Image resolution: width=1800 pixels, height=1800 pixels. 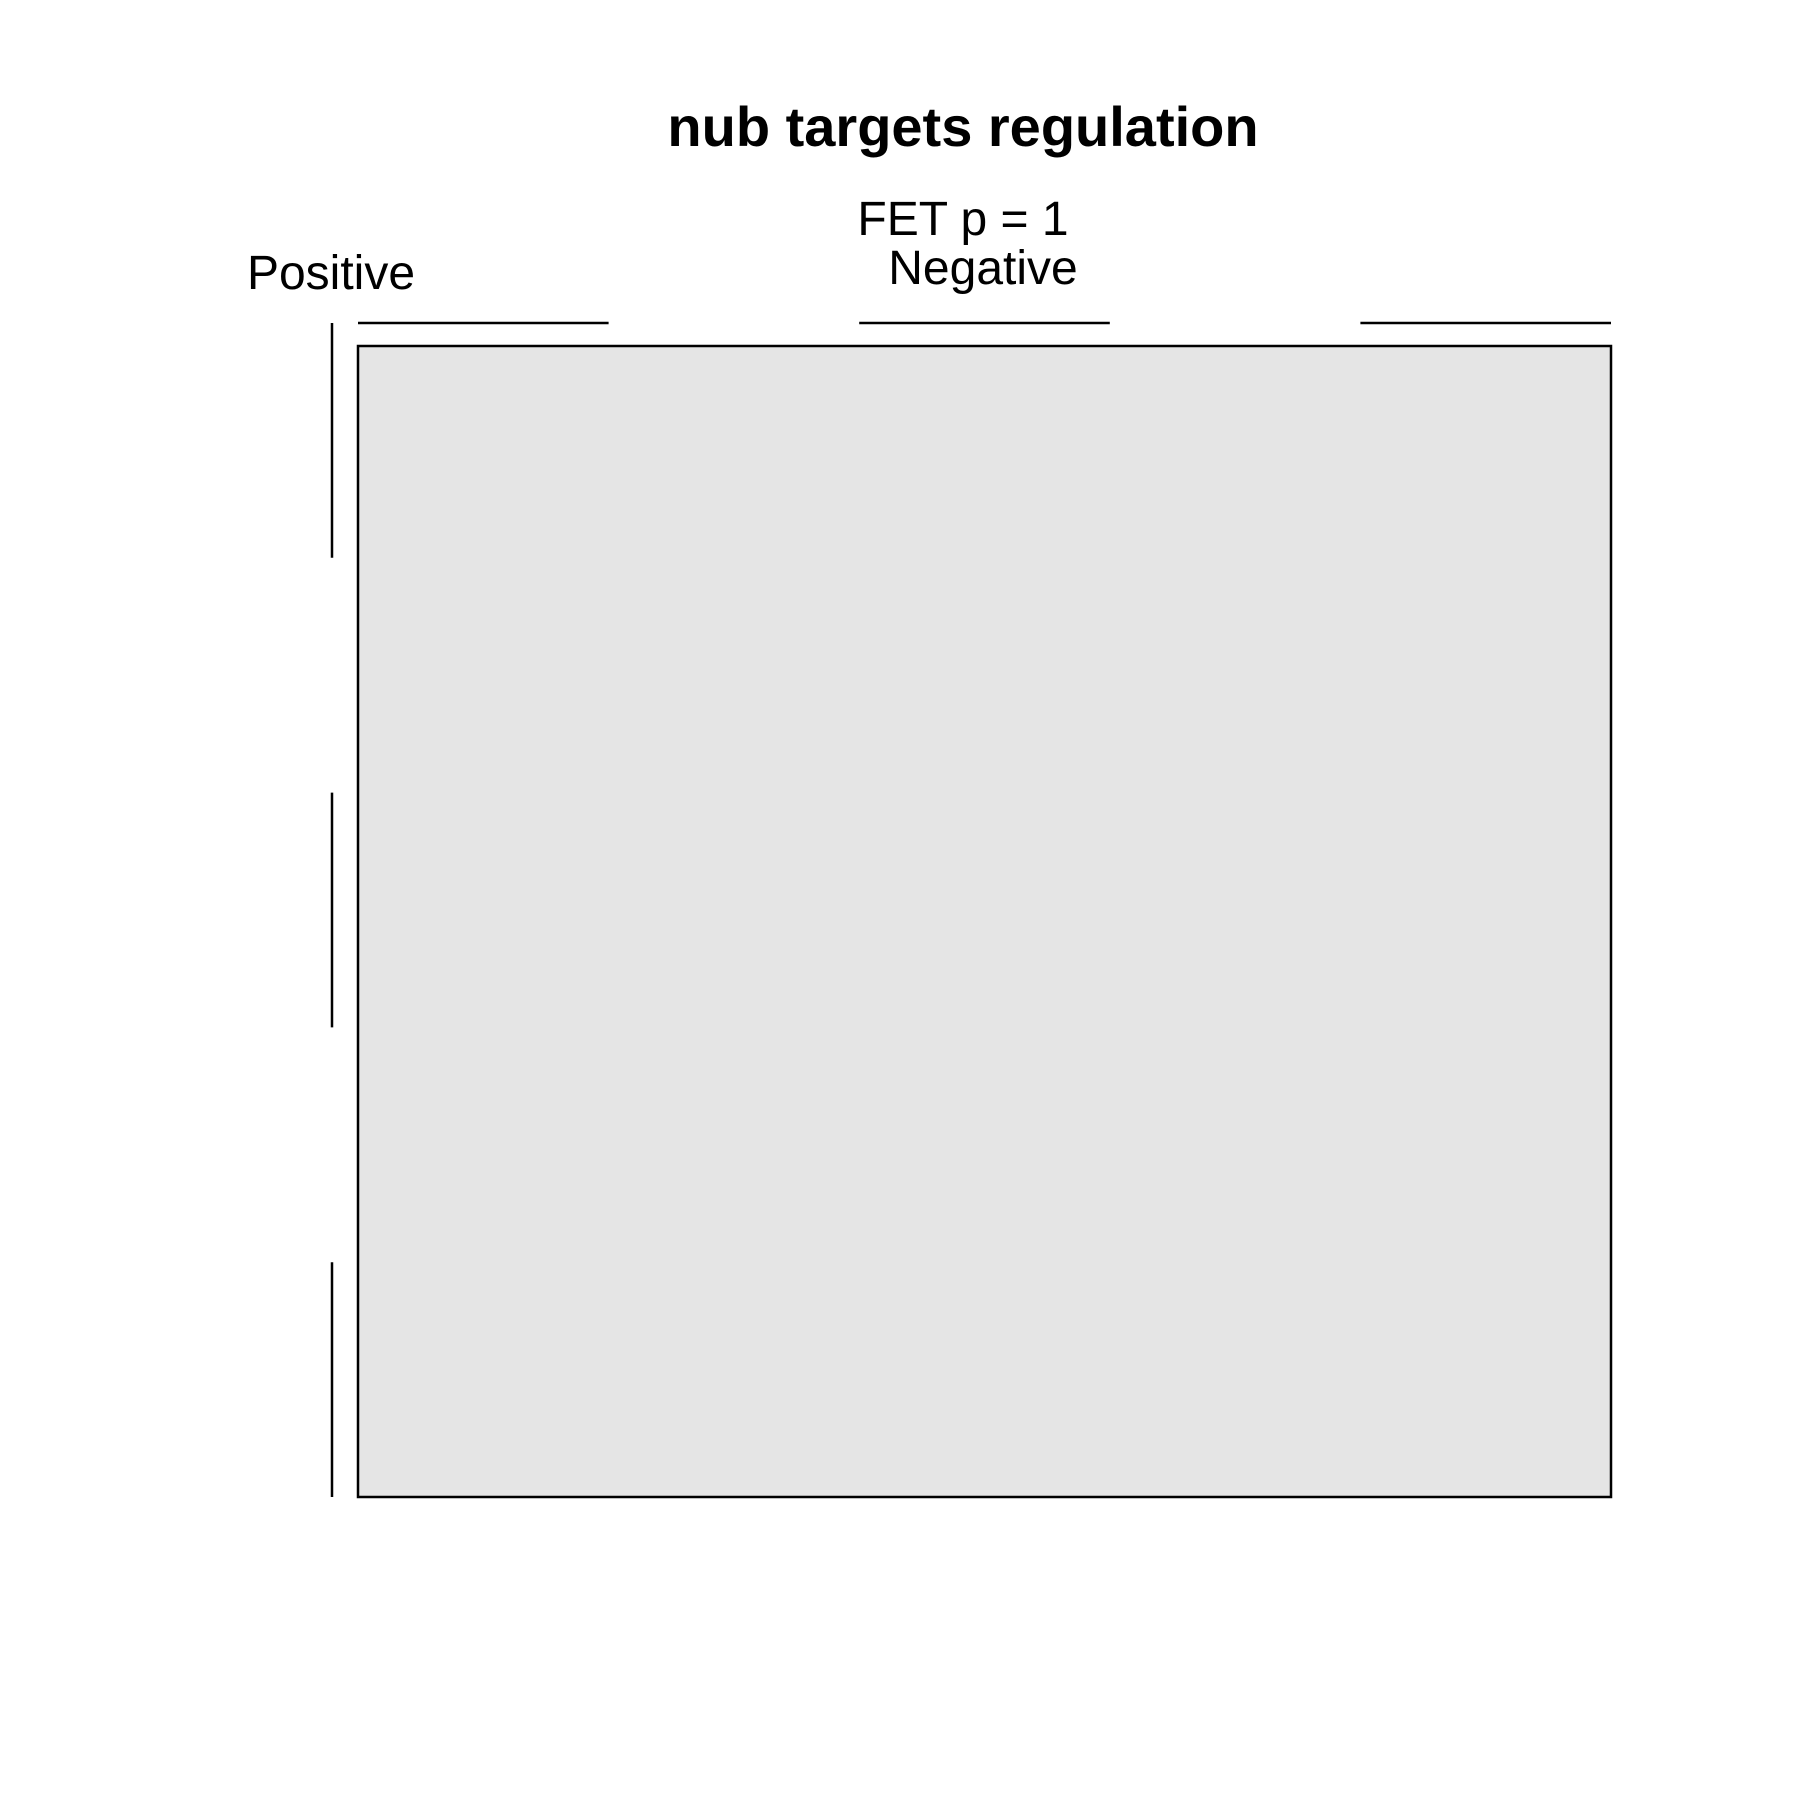 What do you see at coordinates (982, 268) in the screenshot?
I see `x-axis-label: Negative` at bounding box center [982, 268].